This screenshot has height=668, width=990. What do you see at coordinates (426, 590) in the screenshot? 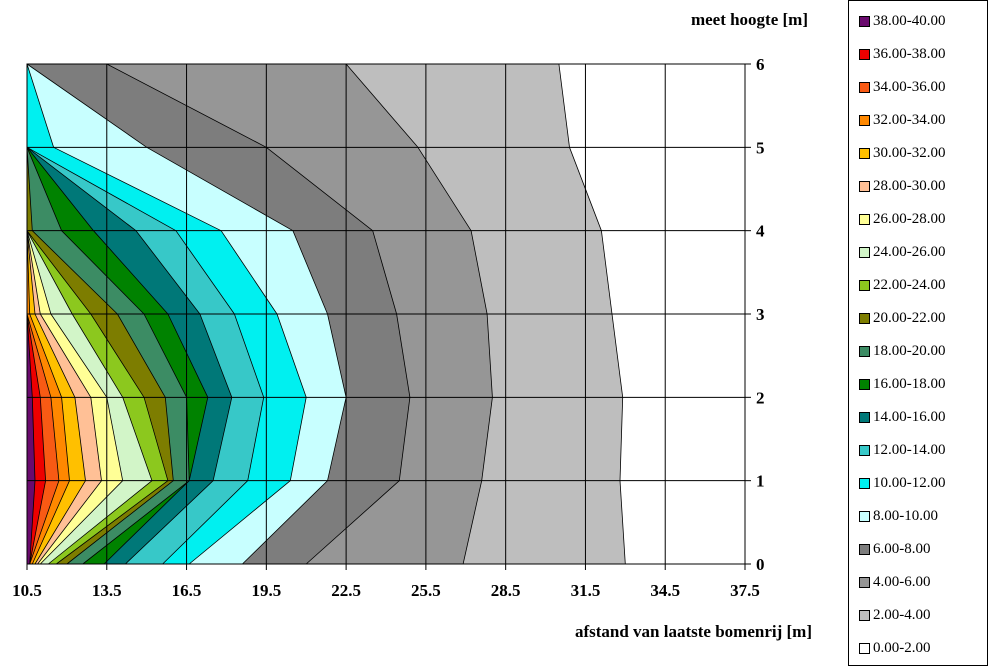
I see `x-tick-label: 25.5` at bounding box center [426, 590].